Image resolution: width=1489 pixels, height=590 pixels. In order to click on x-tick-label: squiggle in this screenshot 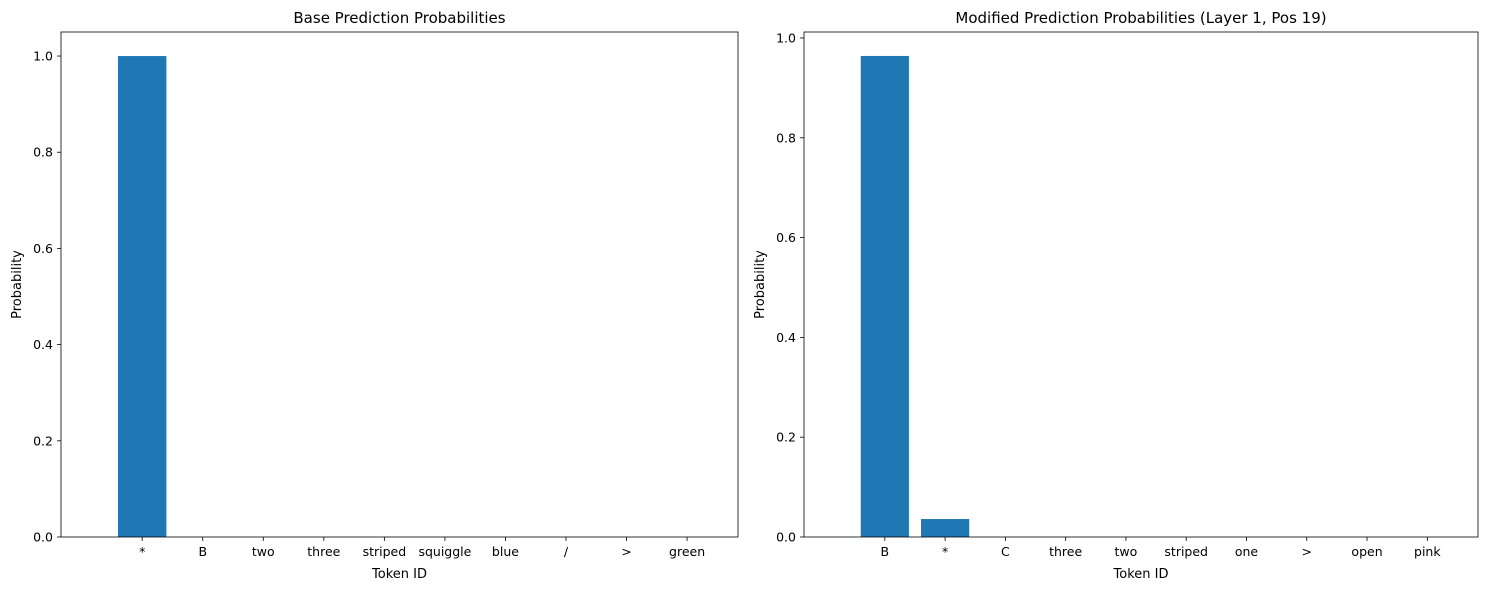, I will do `click(444, 551)`.